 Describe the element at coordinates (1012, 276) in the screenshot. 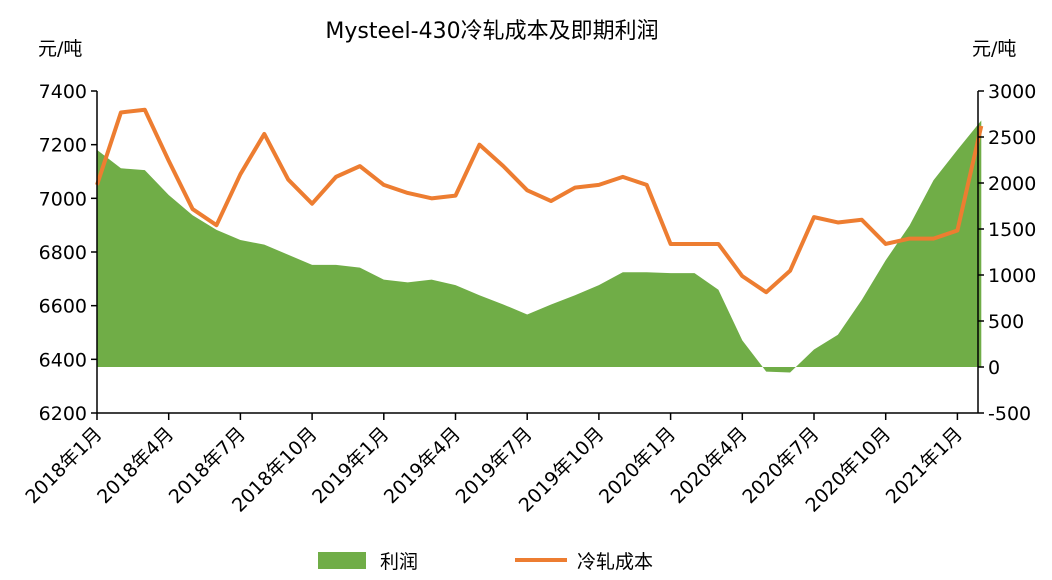

I see `y2-tick-label: 1000` at that location.